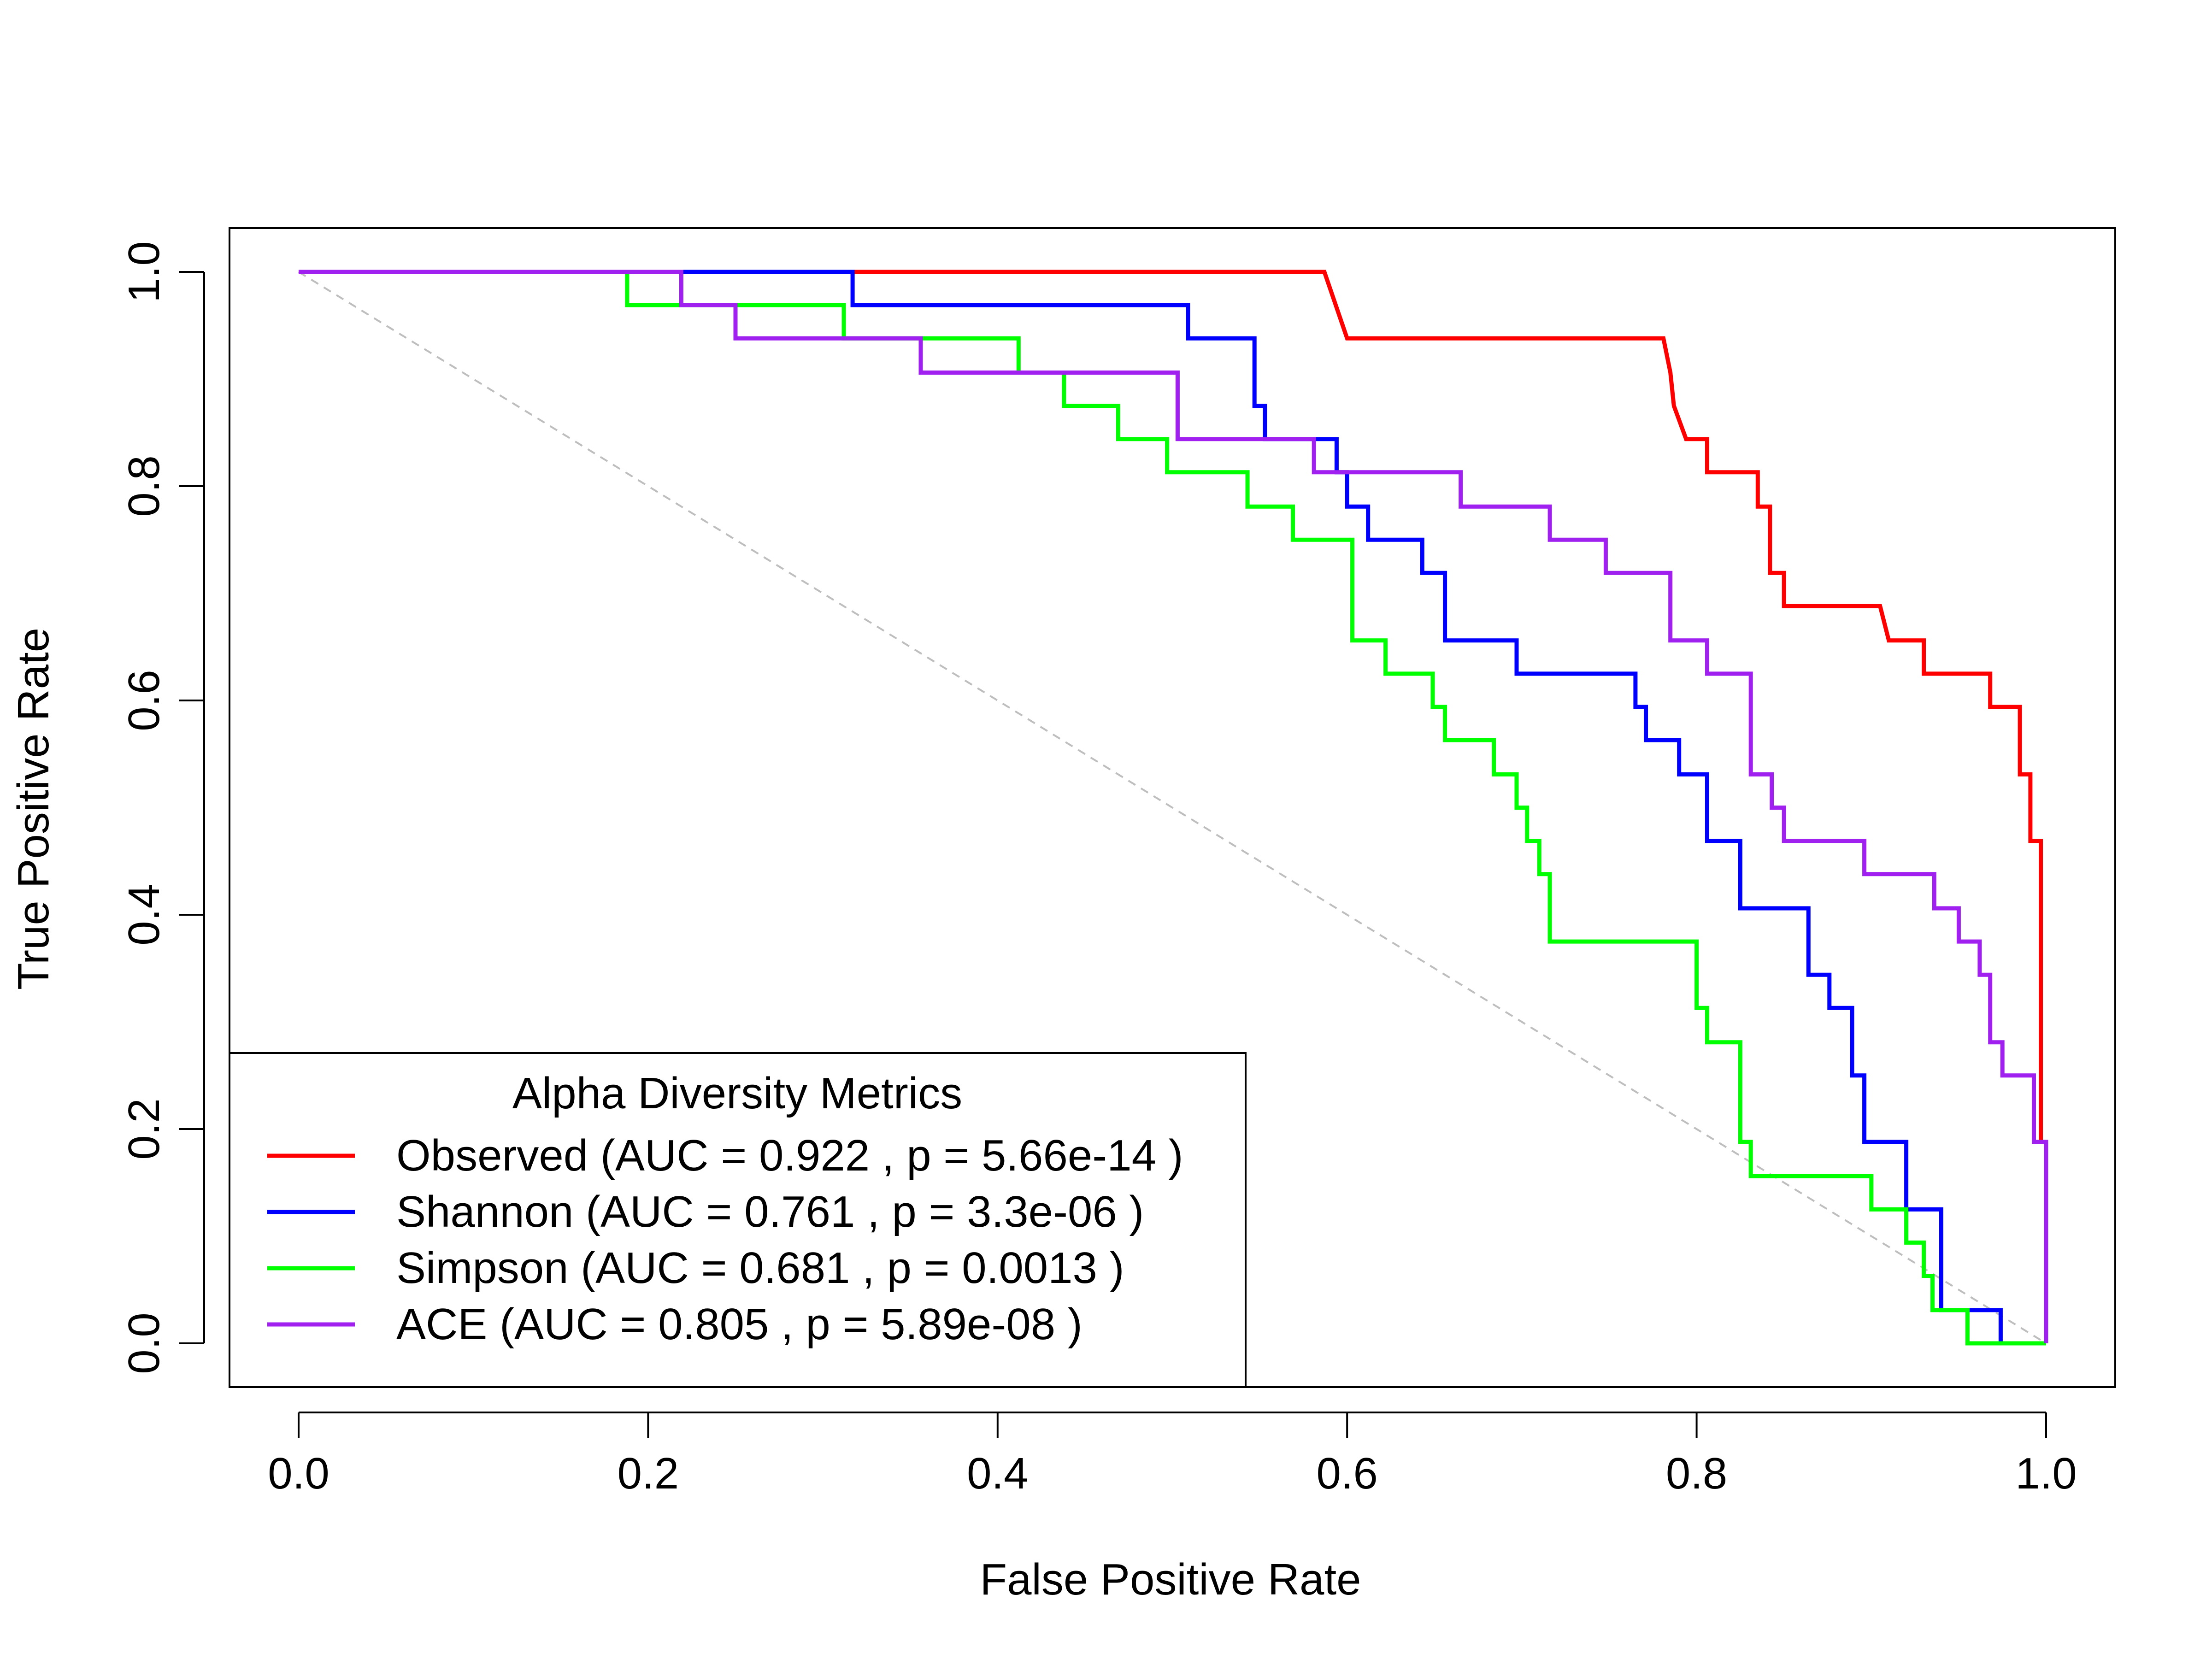  I want to click on x-tick-label: 0.2, so click(648, 1473).